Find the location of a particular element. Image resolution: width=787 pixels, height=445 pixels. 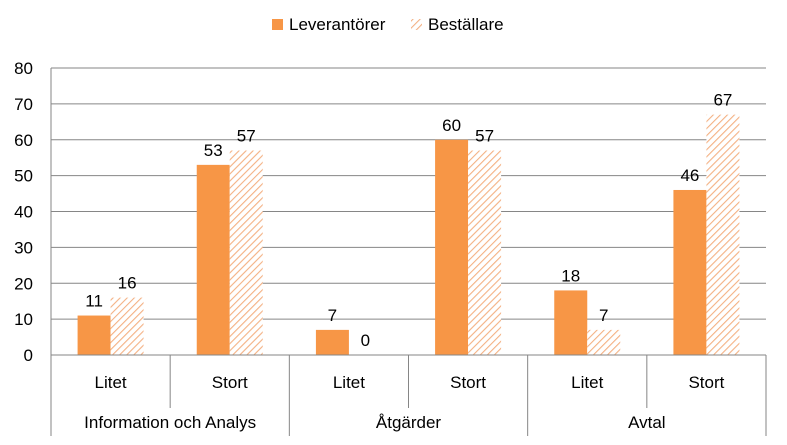

y-tick-label: 70 is located at coordinates (23, 104).